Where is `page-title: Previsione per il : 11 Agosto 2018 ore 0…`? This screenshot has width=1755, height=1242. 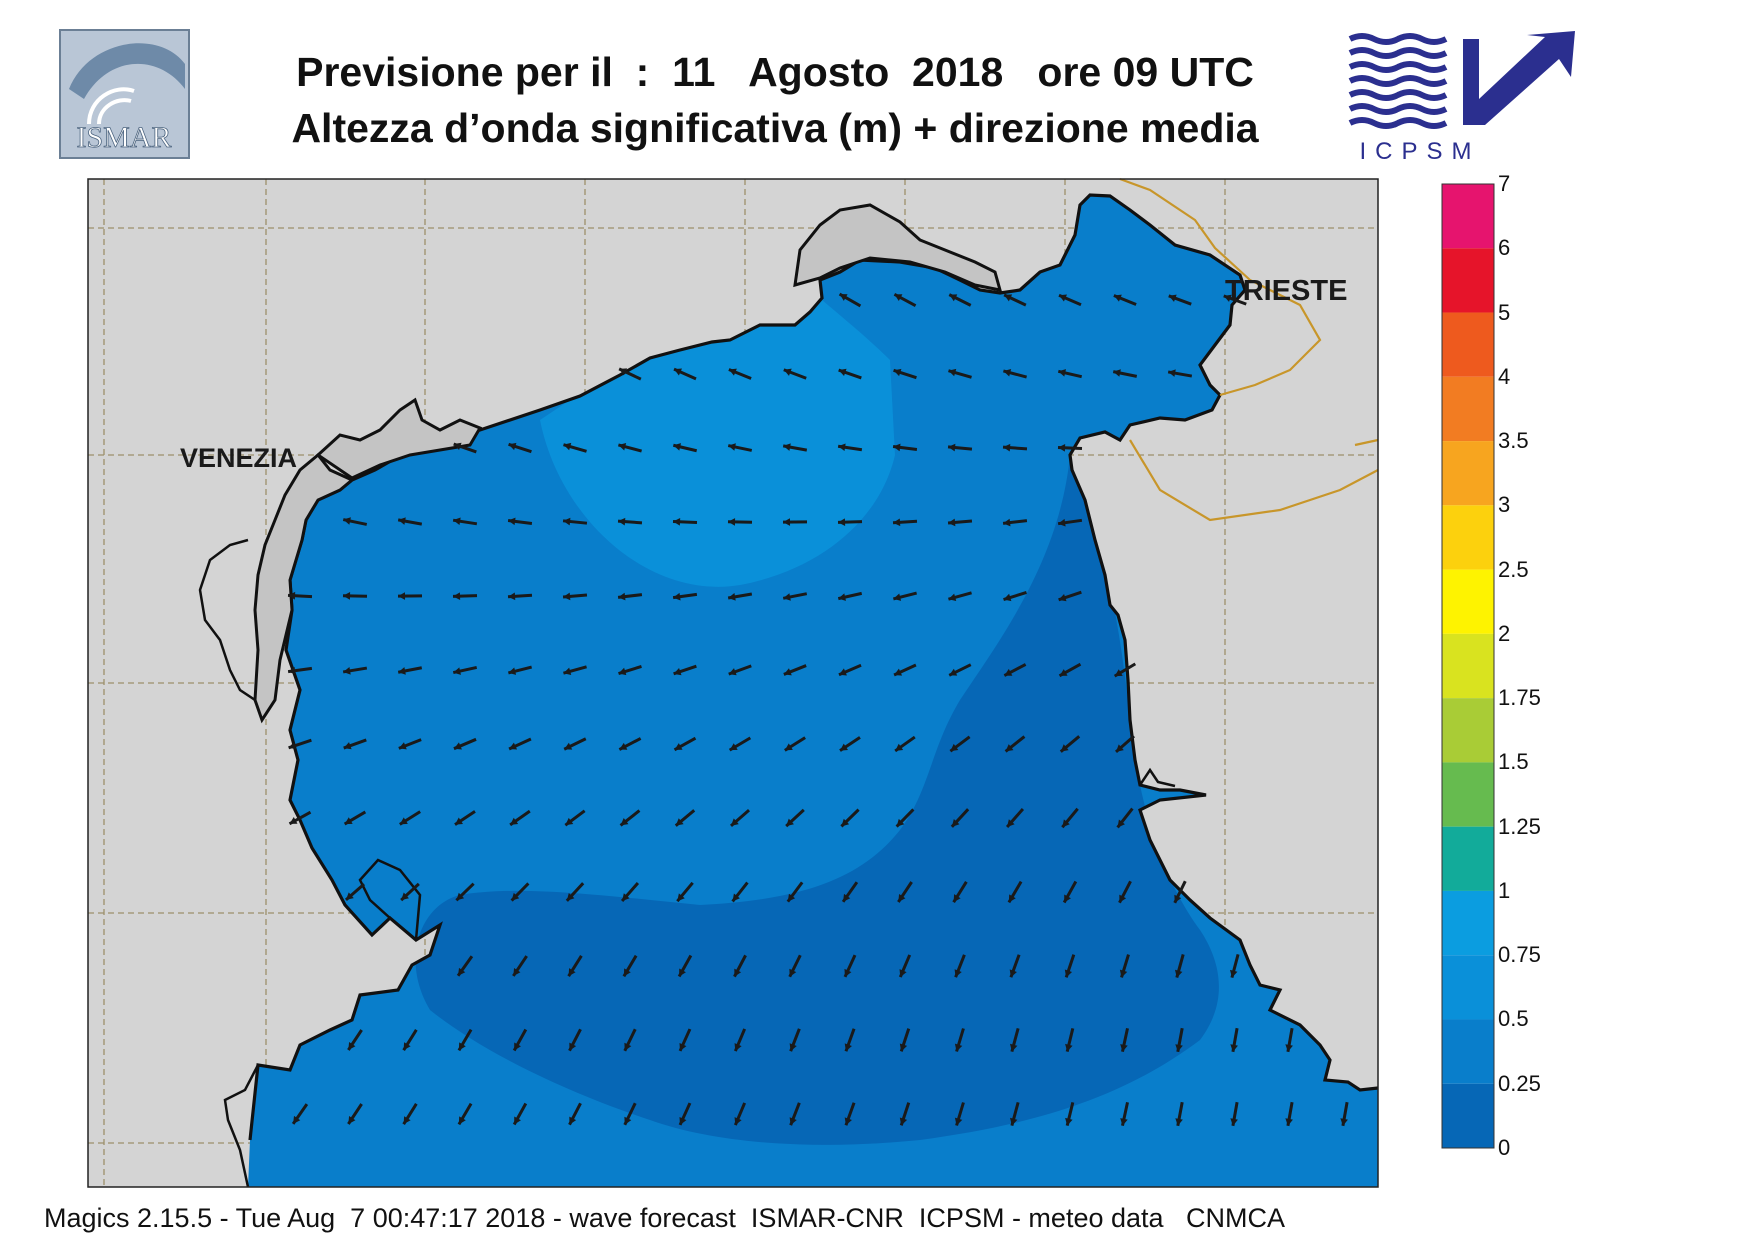
page-title: Previsione per il : 11 Agosto 2018 ore 0… is located at coordinates (775, 100).